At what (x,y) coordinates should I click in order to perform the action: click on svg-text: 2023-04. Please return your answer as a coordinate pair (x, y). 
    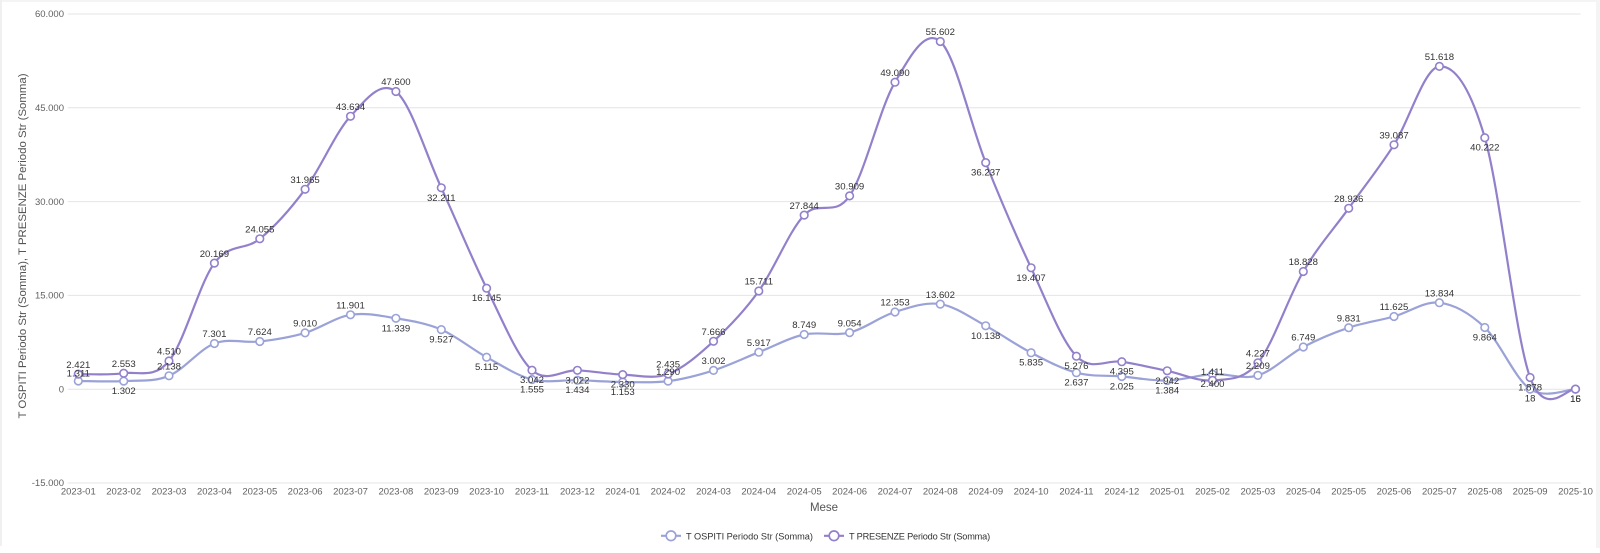
    Looking at the image, I should click on (214, 492).